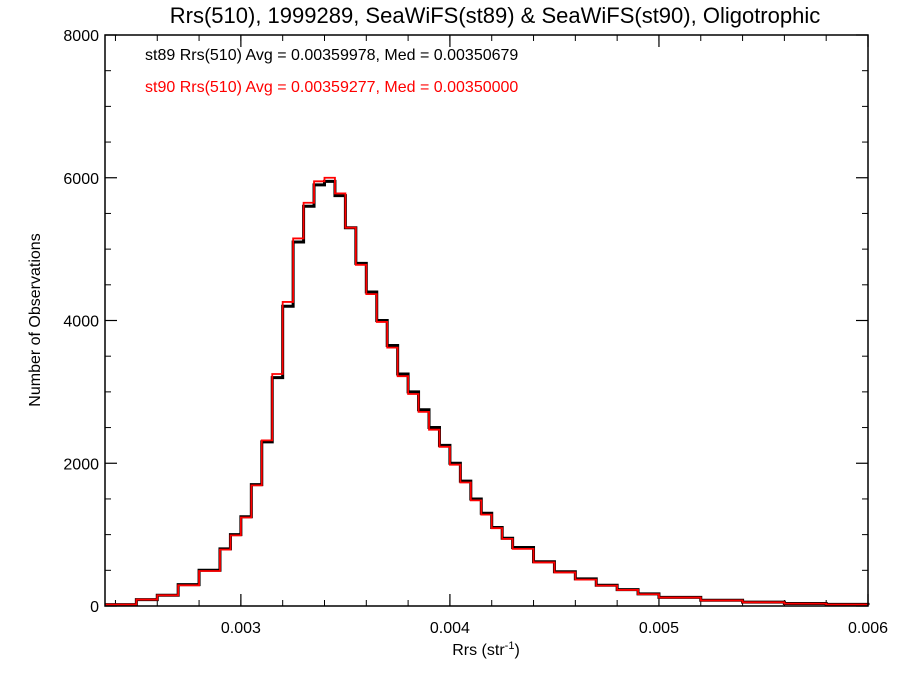  What do you see at coordinates (35, 319) in the screenshot?
I see `y-axis-label: Number of Observations` at bounding box center [35, 319].